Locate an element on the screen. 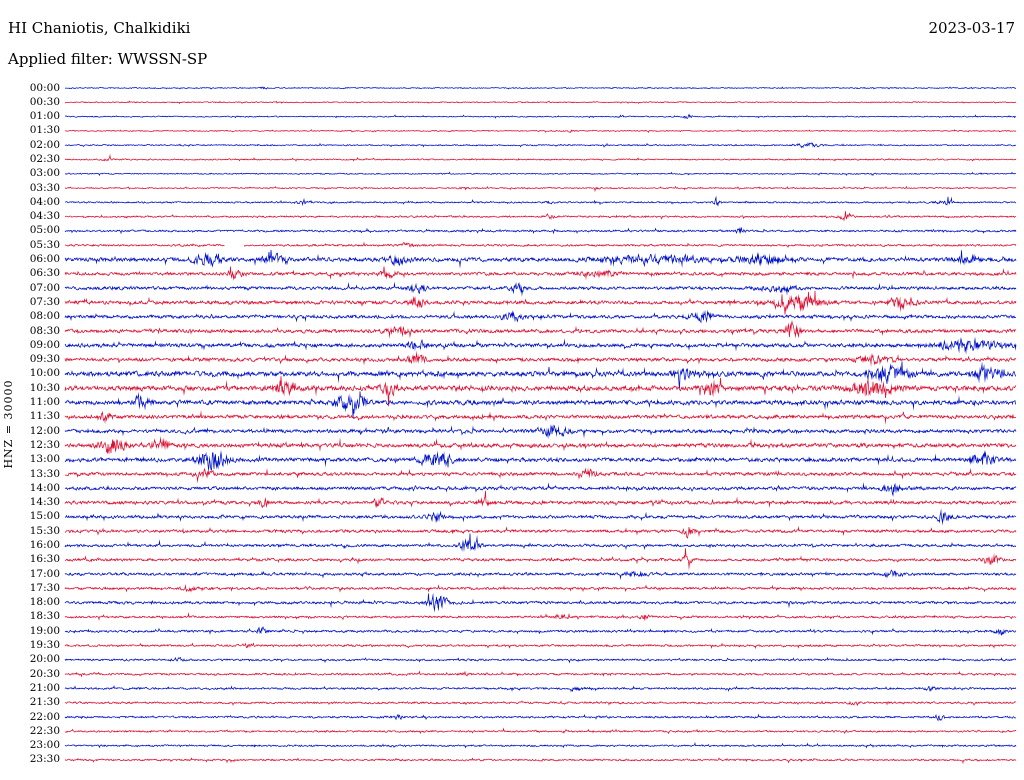 The height and width of the screenshot is (780, 1024). time-label: 06:00 is located at coordinates (44, 259).